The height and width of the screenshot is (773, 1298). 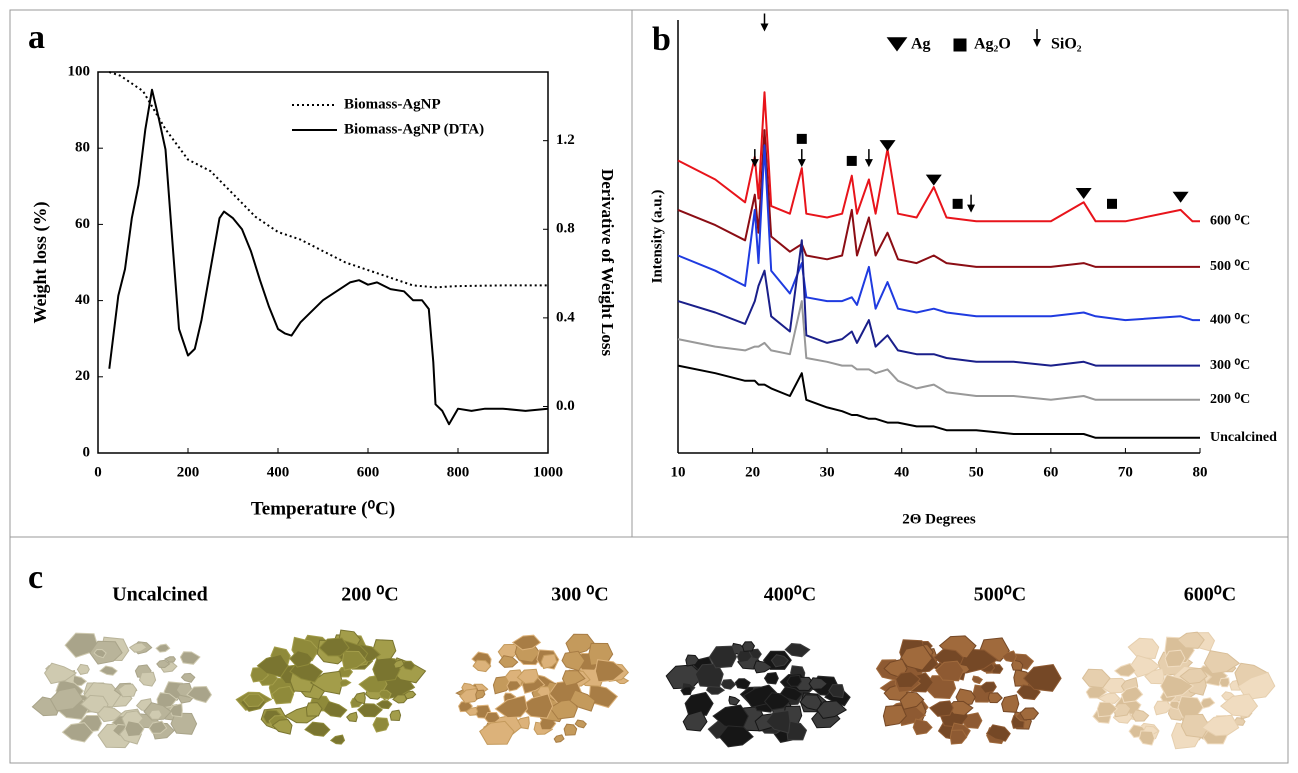 What do you see at coordinates (565, 317) in the screenshot?
I see `y2-tick-label: 0.4` at bounding box center [565, 317].